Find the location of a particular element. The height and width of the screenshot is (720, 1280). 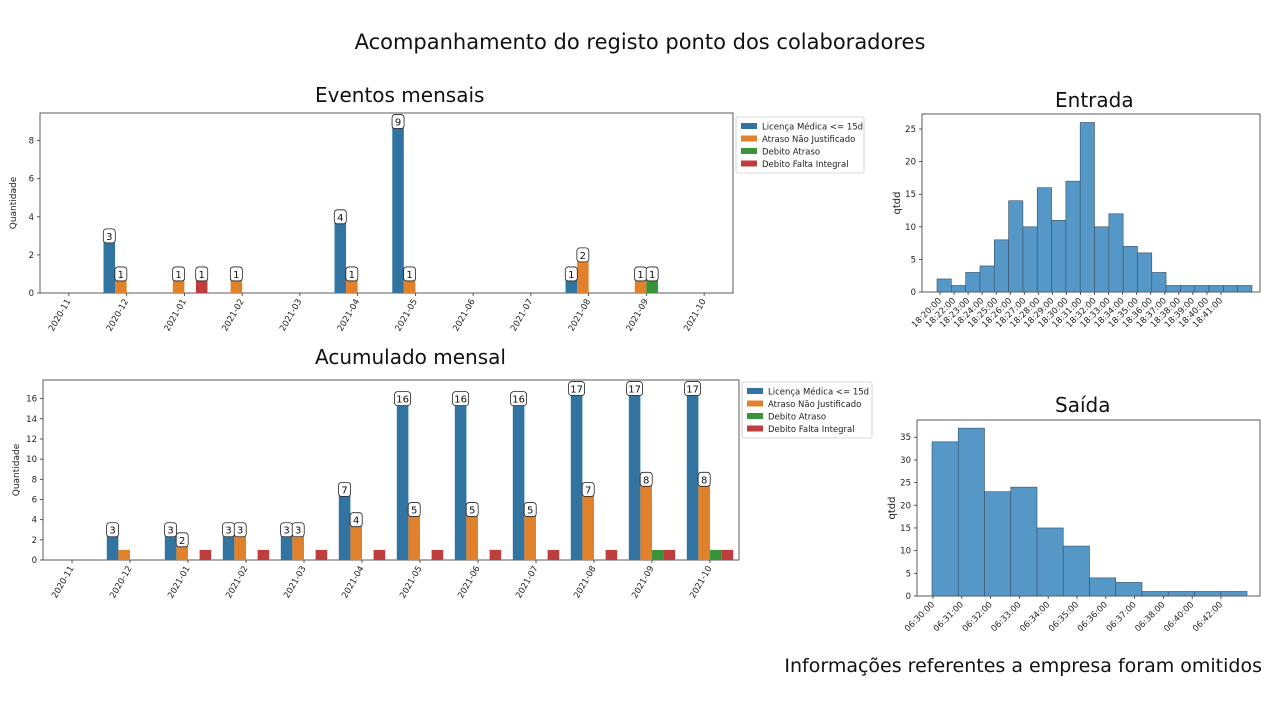

x-tick-label-acumulado: 2021-08 is located at coordinates (585, 583).